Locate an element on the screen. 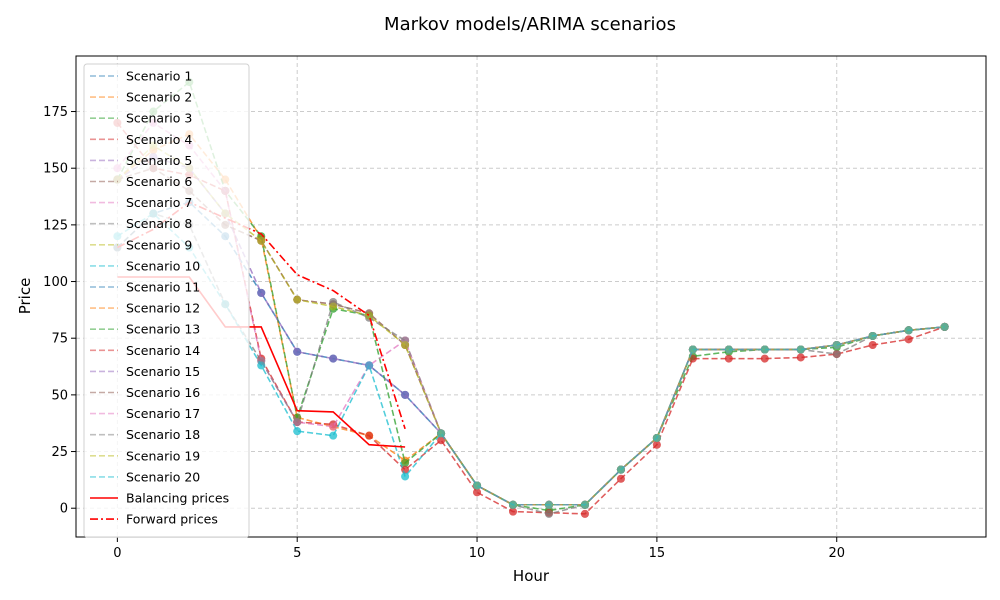  x-tick-label: 10 is located at coordinates (477, 553).